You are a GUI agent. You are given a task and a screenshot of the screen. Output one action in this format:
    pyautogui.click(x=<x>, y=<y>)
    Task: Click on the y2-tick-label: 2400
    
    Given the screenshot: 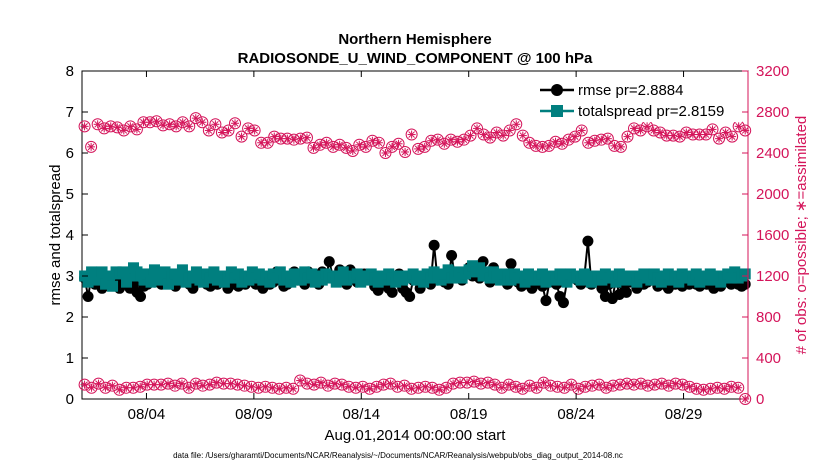 What is the action you would take?
    pyautogui.click(x=772, y=153)
    